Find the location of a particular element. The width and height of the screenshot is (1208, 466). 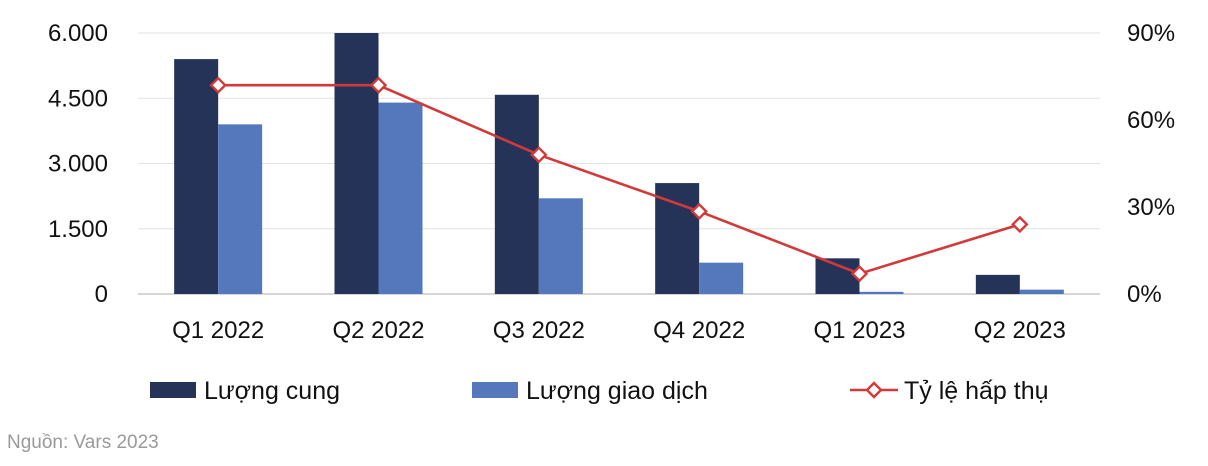

y-left-tick-label: 1.500 is located at coordinates (78, 229).